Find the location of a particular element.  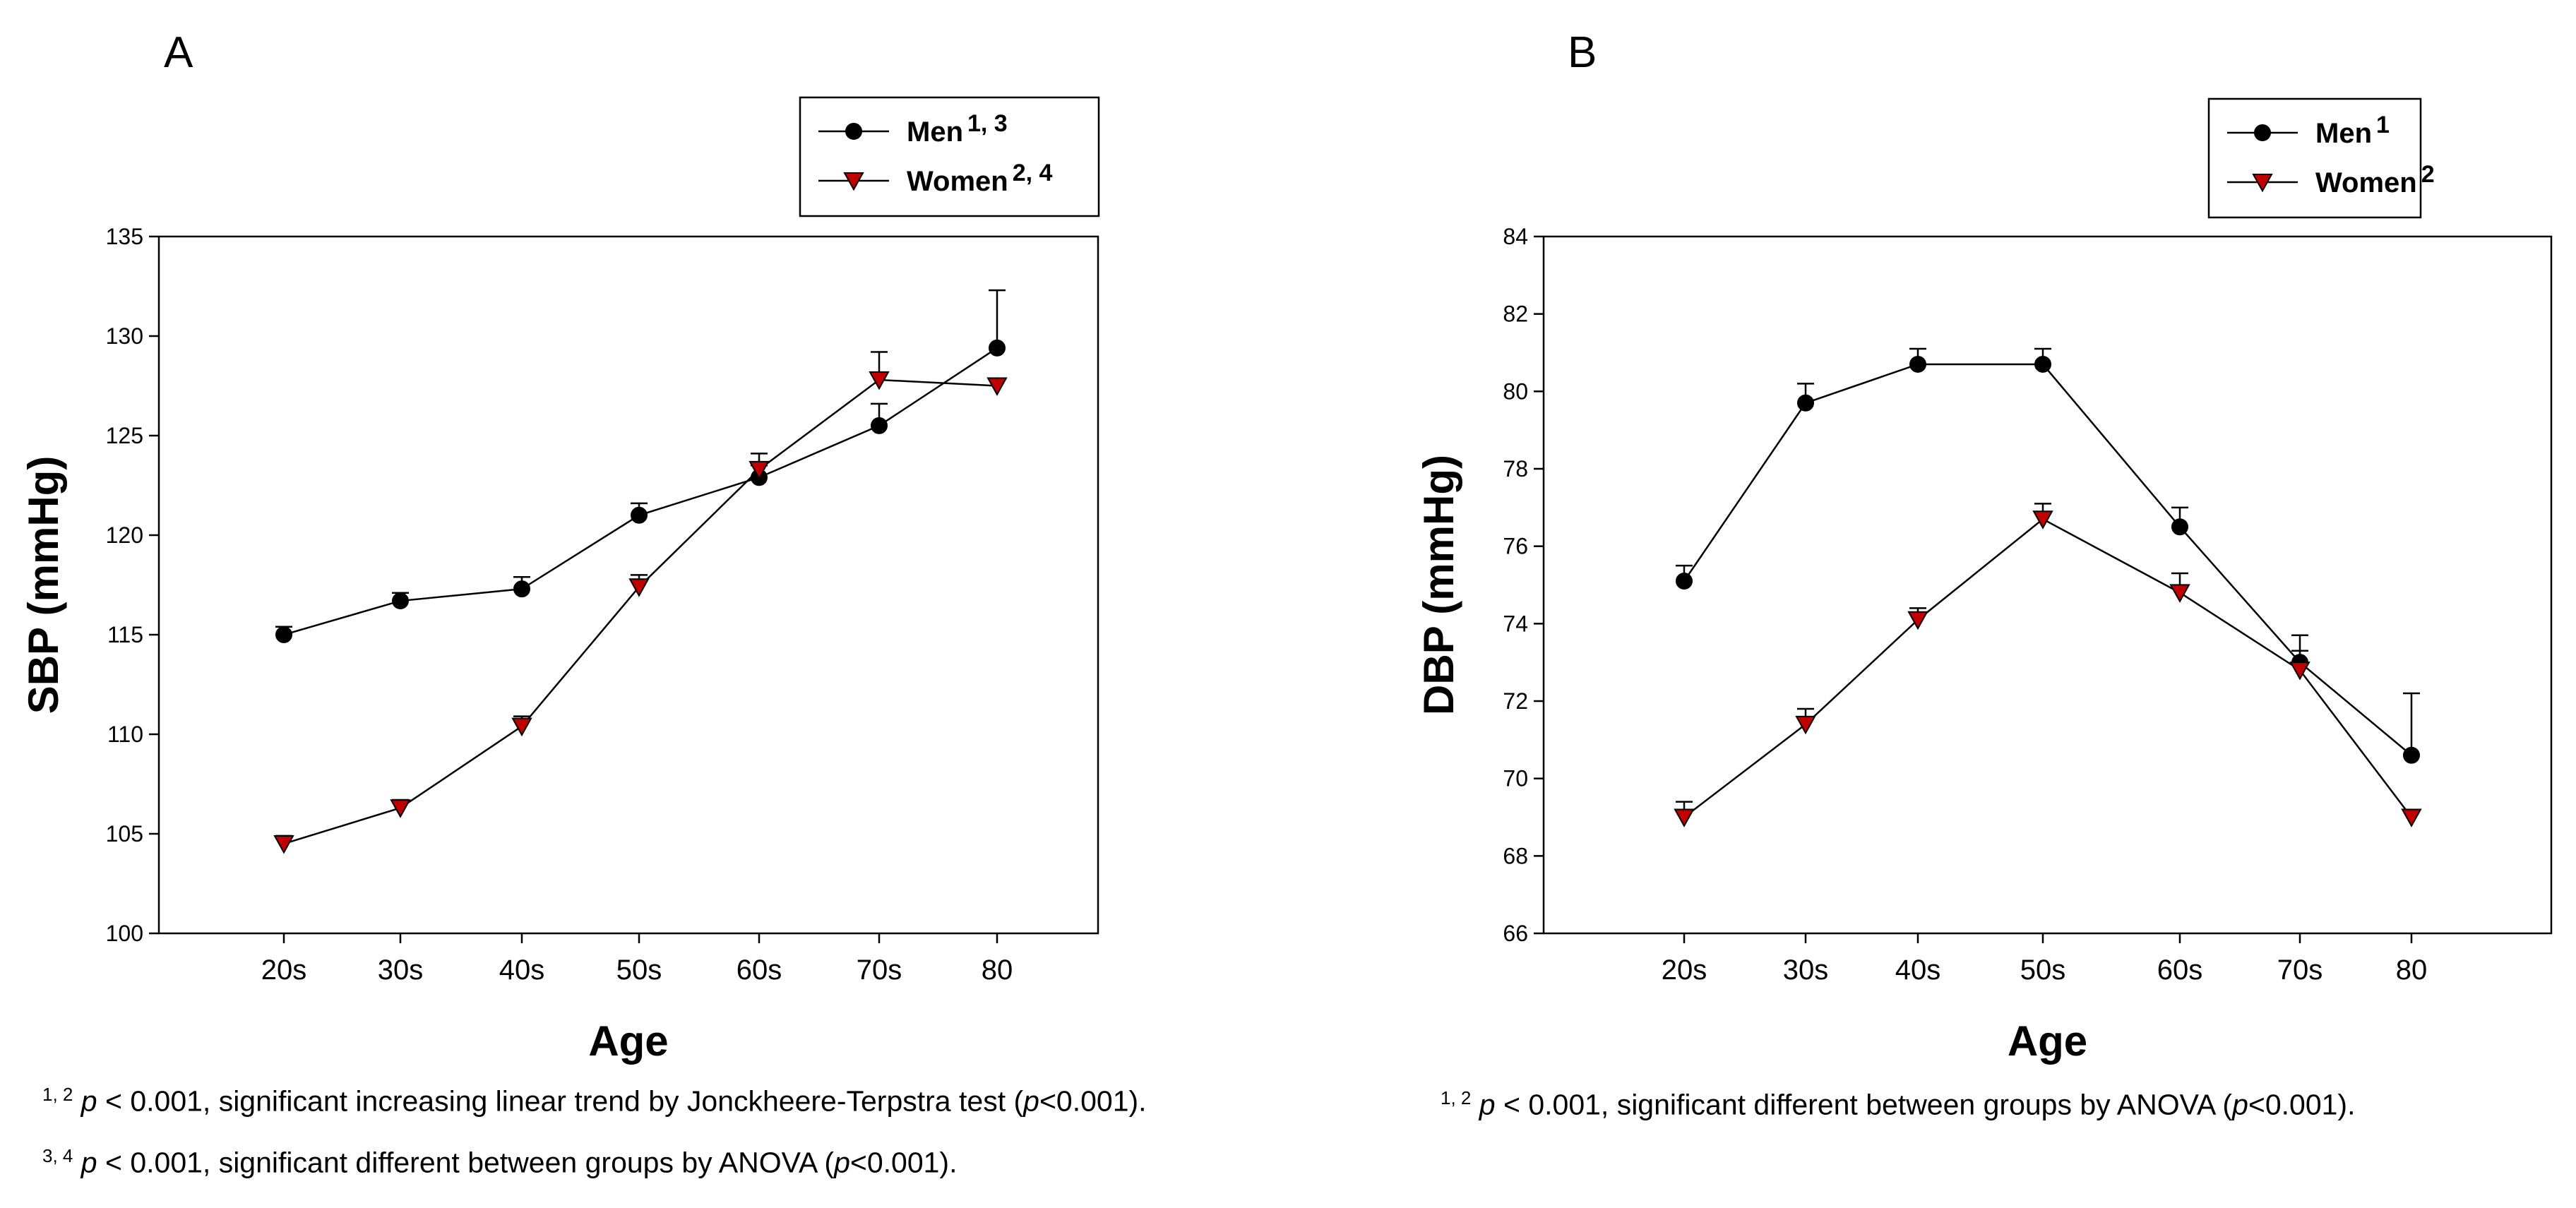

panel-label: B is located at coordinates (1582, 52).